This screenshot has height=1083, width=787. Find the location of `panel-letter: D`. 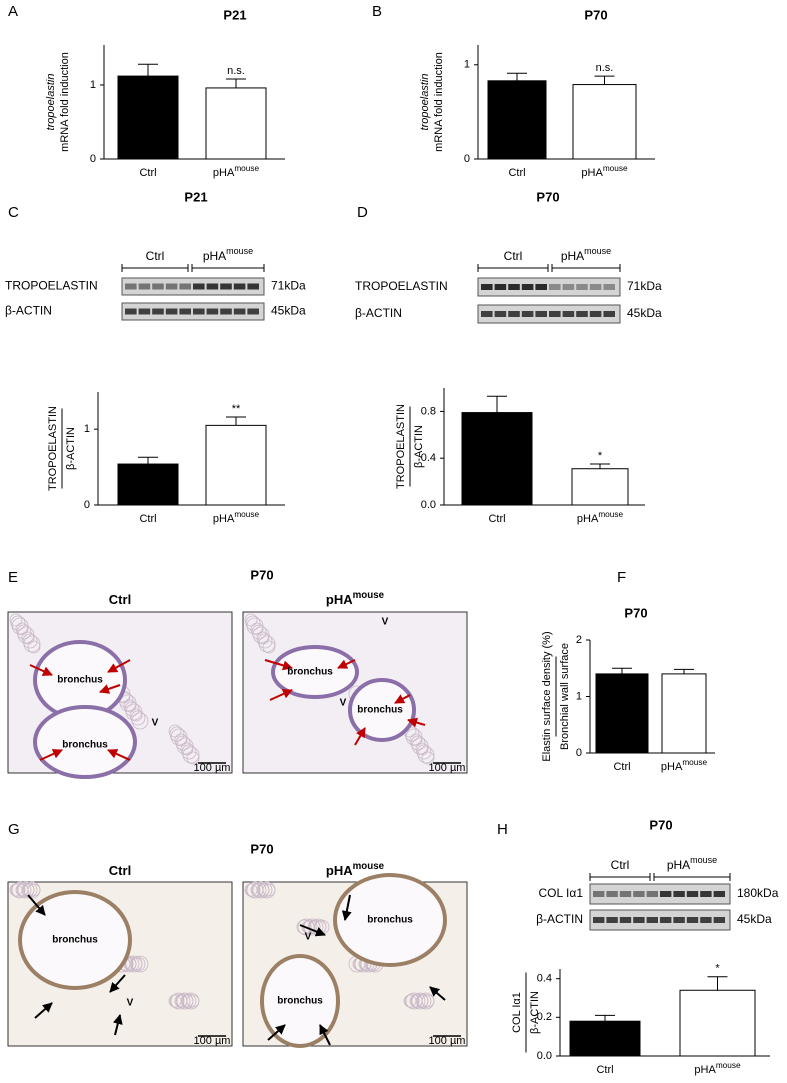

panel-letter: D is located at coordinates (362, 212).